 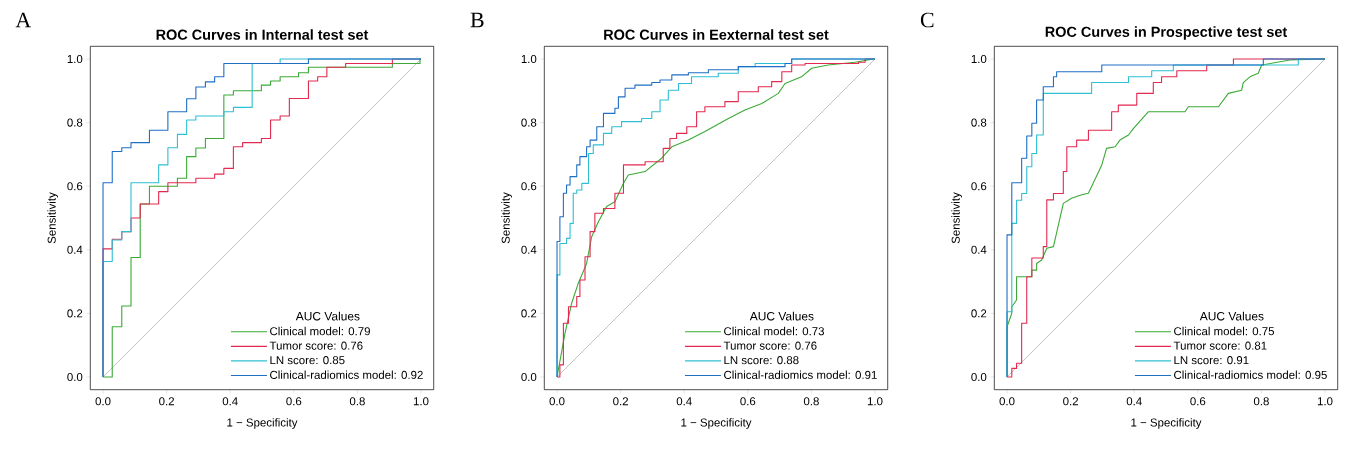 I want to click on legend-label: Clinical-radiomics model: 0.91, so click(x=800, y=374).